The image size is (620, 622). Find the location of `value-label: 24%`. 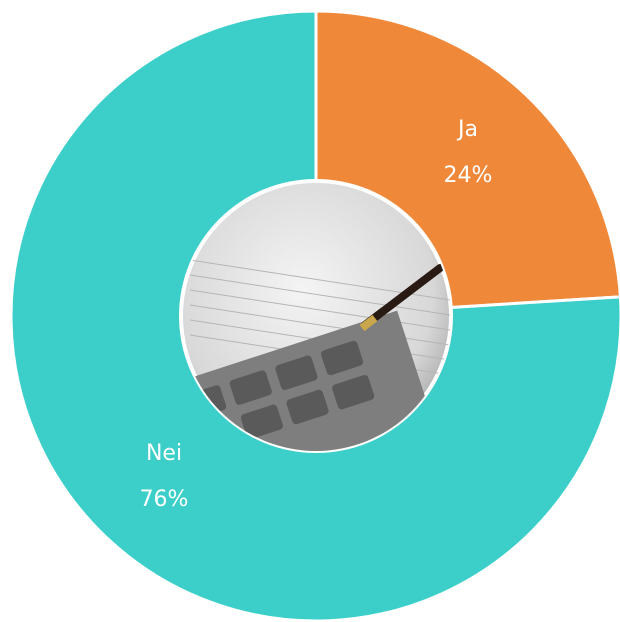

value-label: 24% is located at coordinates (468, 175).